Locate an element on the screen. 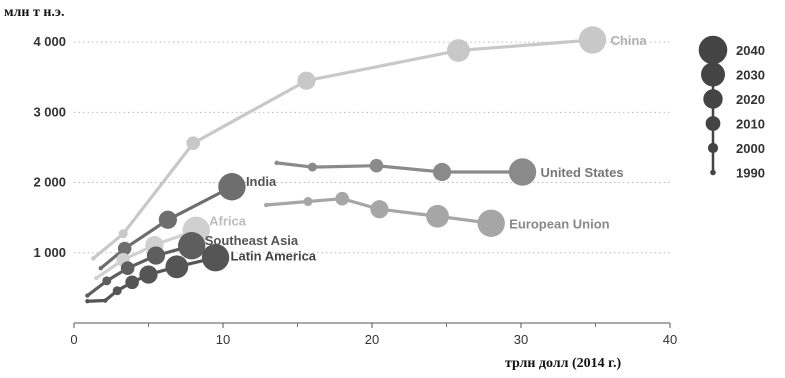 The image size is (785, 378). x-axis-unit-label: трлн долл (2014 г.) is located at coordinates (563, 363).